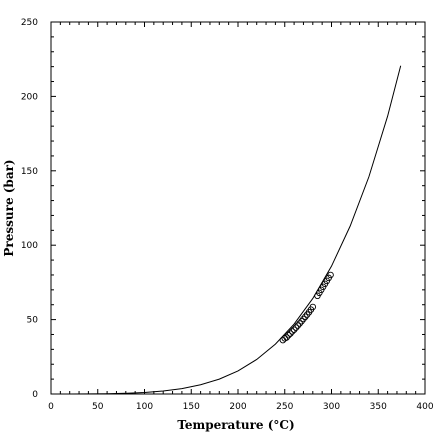 The width and height of the screenshot is (441, 444). I want to click on x-tick-label: 0, so click(51, 407).